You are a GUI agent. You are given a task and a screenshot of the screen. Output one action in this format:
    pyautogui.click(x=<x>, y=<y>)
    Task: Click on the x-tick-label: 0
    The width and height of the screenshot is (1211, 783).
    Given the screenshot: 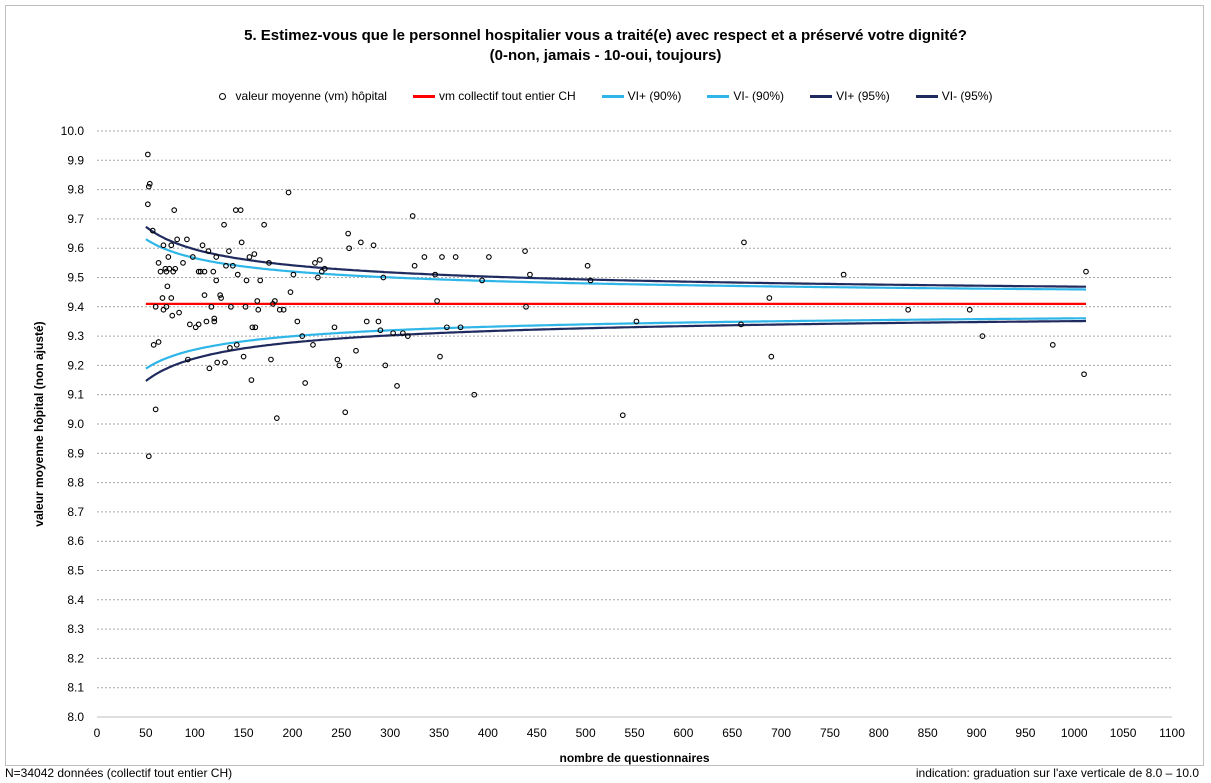 What is the action you would take?
    pyautogui.click(x=97, y=733)
    